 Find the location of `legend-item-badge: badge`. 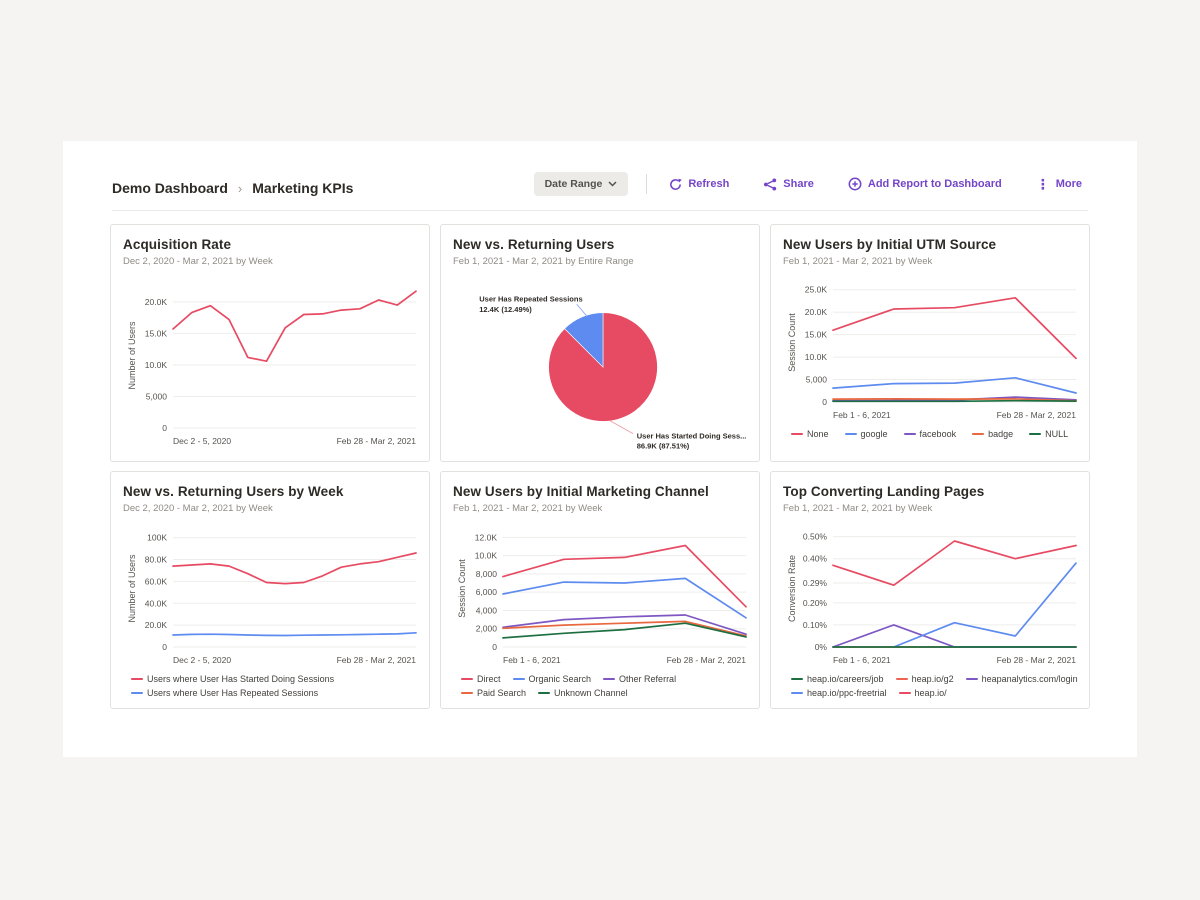

legend-item-badge: badge is located at coordinates (992, 434).